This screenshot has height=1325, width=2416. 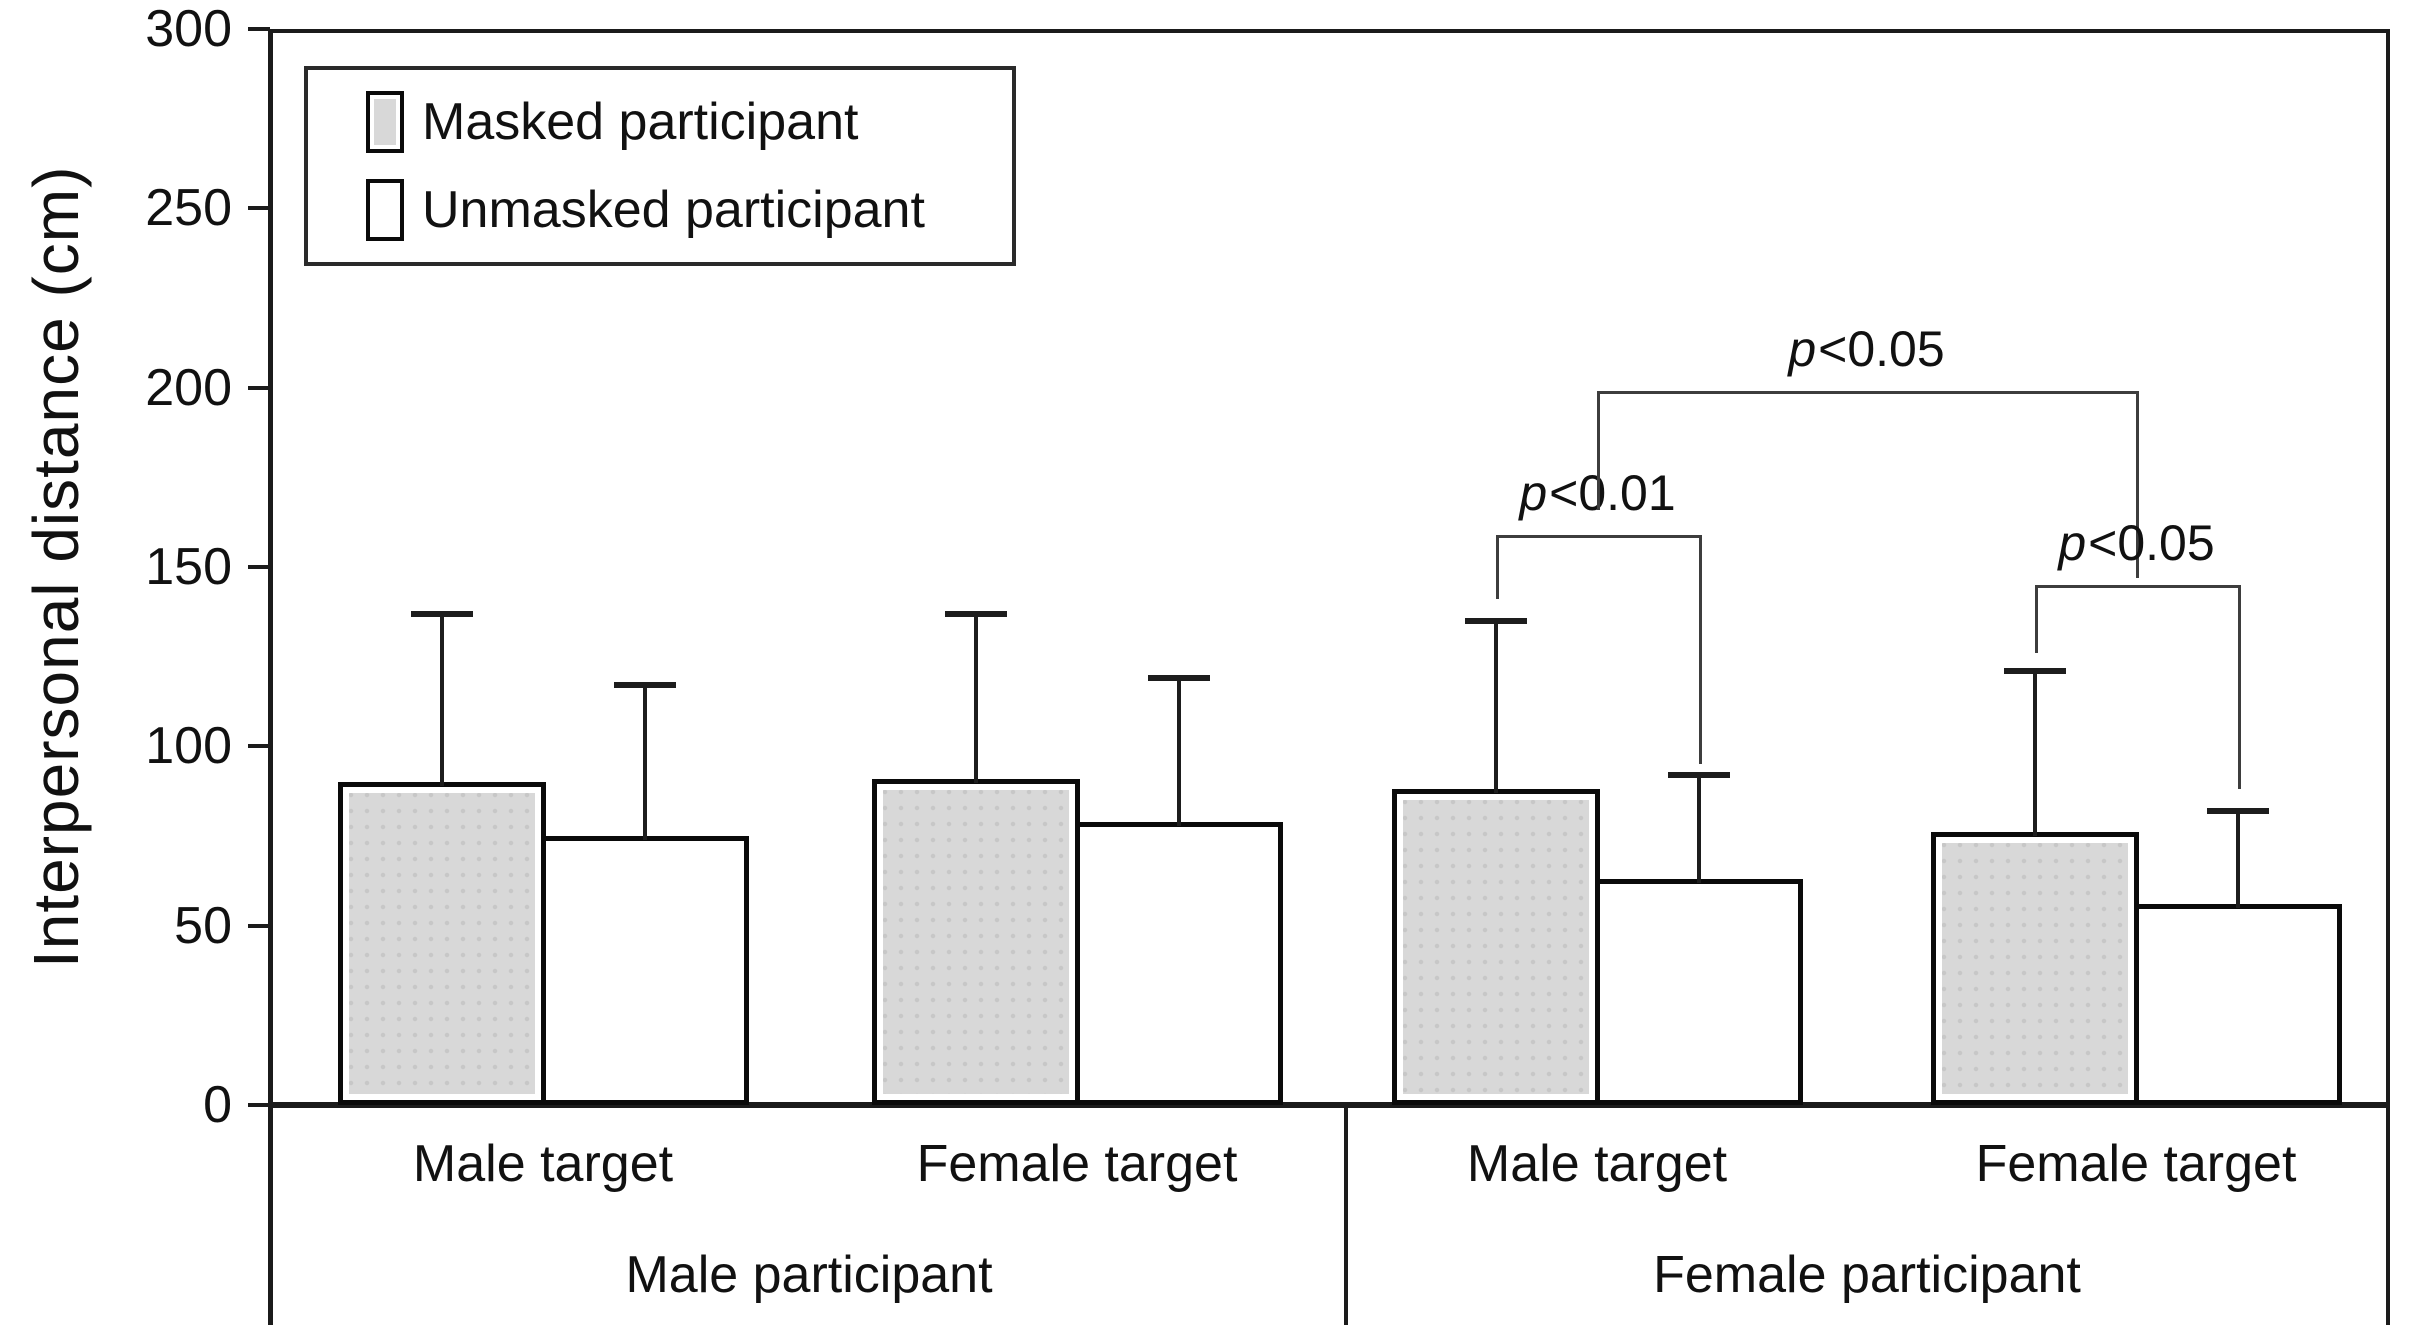 I want to click on bar-masked-group2, so click(x=976, y=942).